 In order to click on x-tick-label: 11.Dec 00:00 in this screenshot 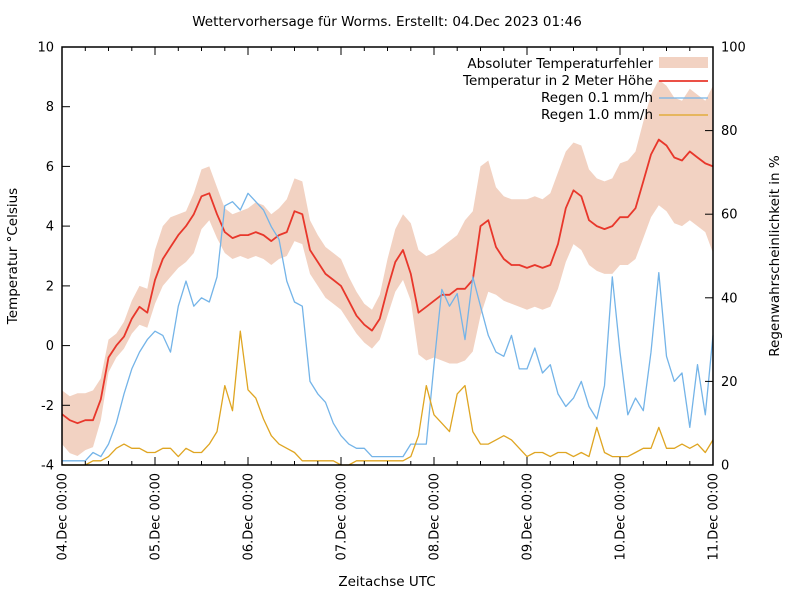, I will do `click(714, 516)`.